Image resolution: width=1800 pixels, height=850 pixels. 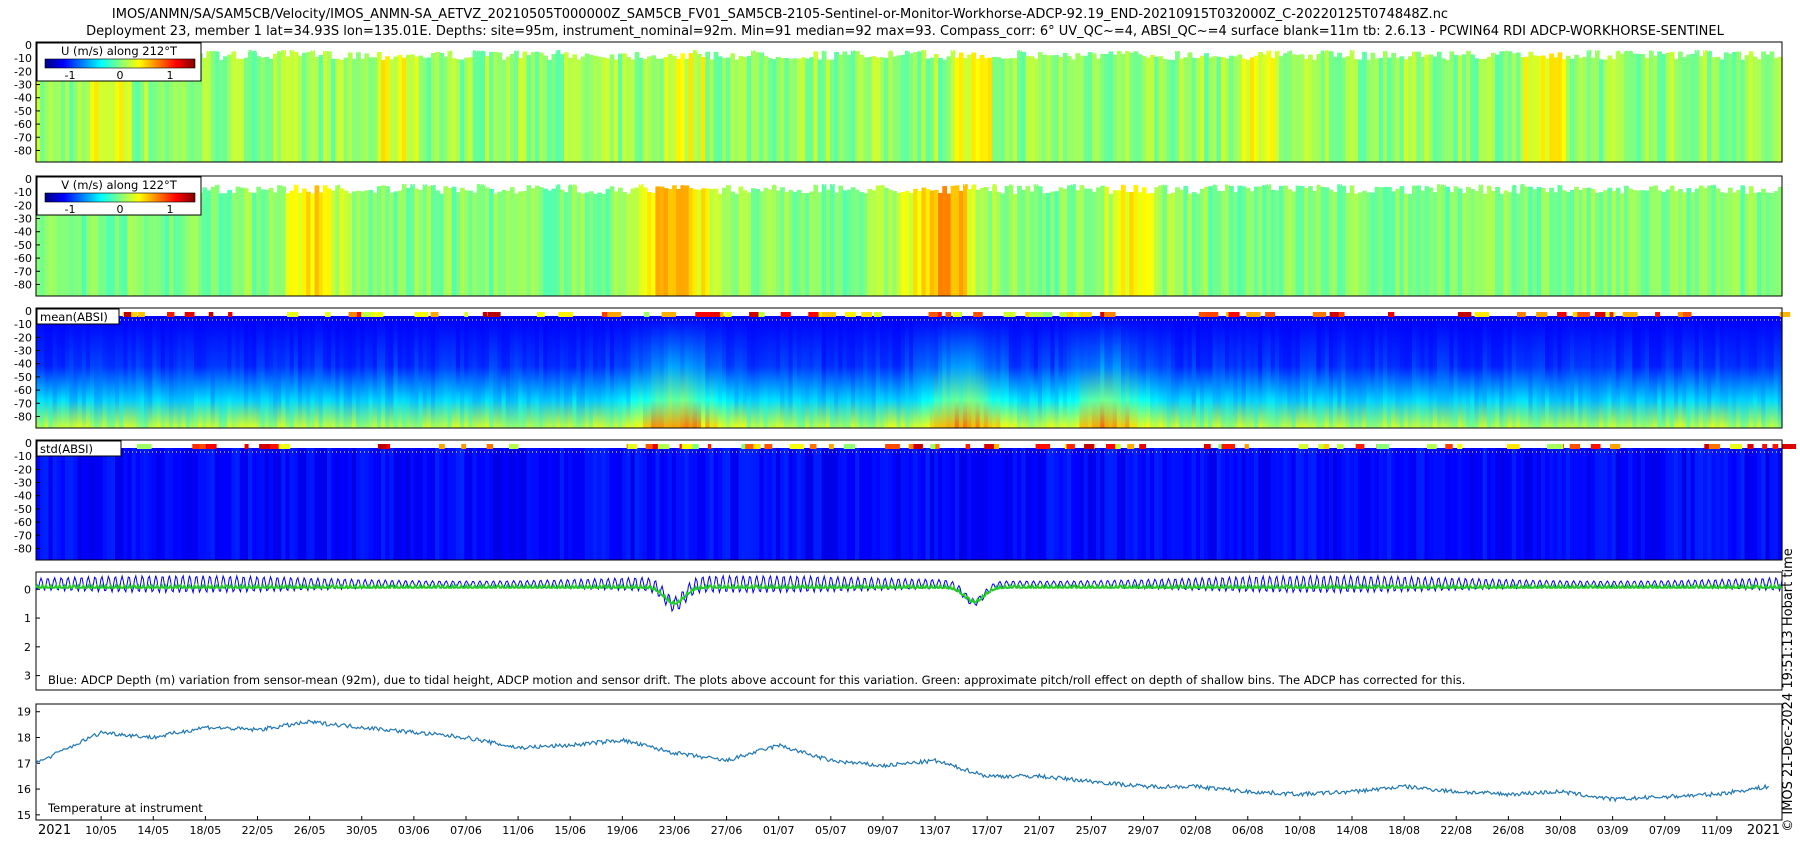 What do you see at coordinates (23, 71) in the screenshot?
I see `y-tick-label: -20` at bounding box center [23, 71].